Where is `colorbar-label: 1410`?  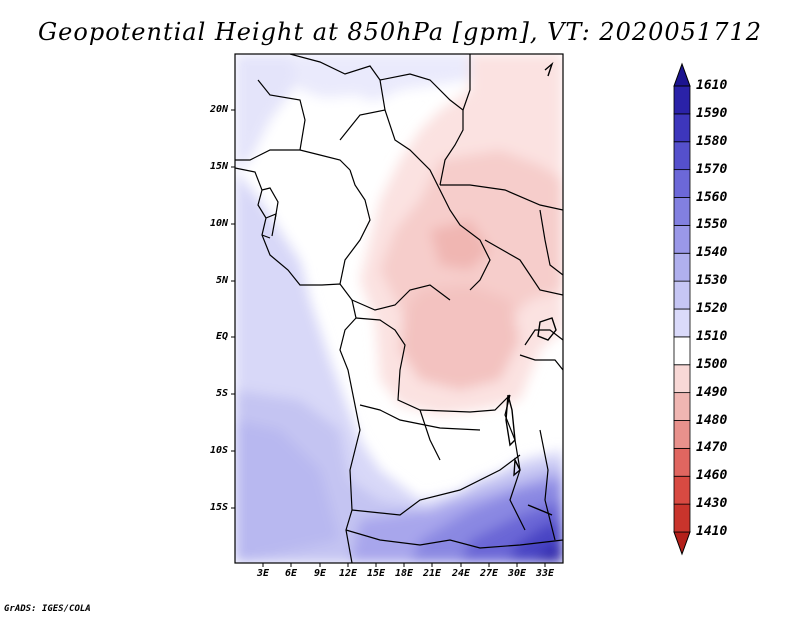
colorbar-label: 1410 is located at coordinates (712, 531).